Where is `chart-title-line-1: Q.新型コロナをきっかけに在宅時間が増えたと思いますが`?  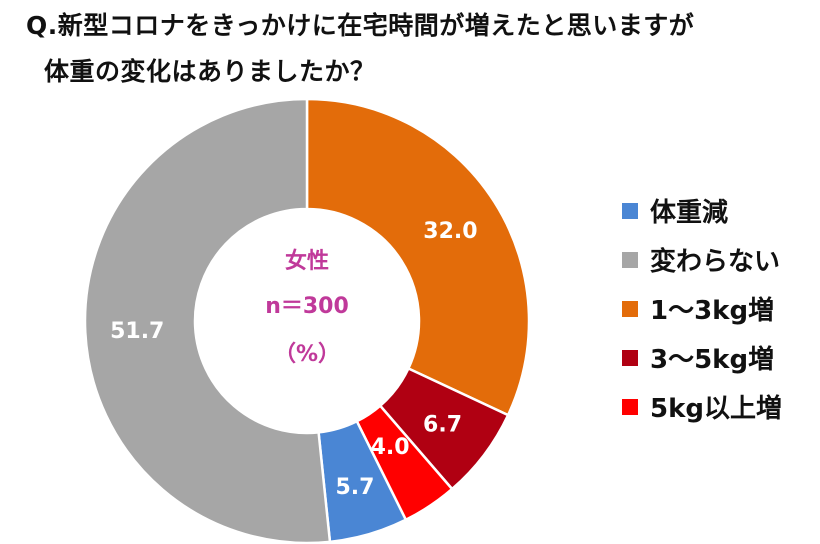 chart-title-line-1: Q.新型コロナをきっかけに在宅時間が増えたと思いますが is located at coordinates (360, 25).